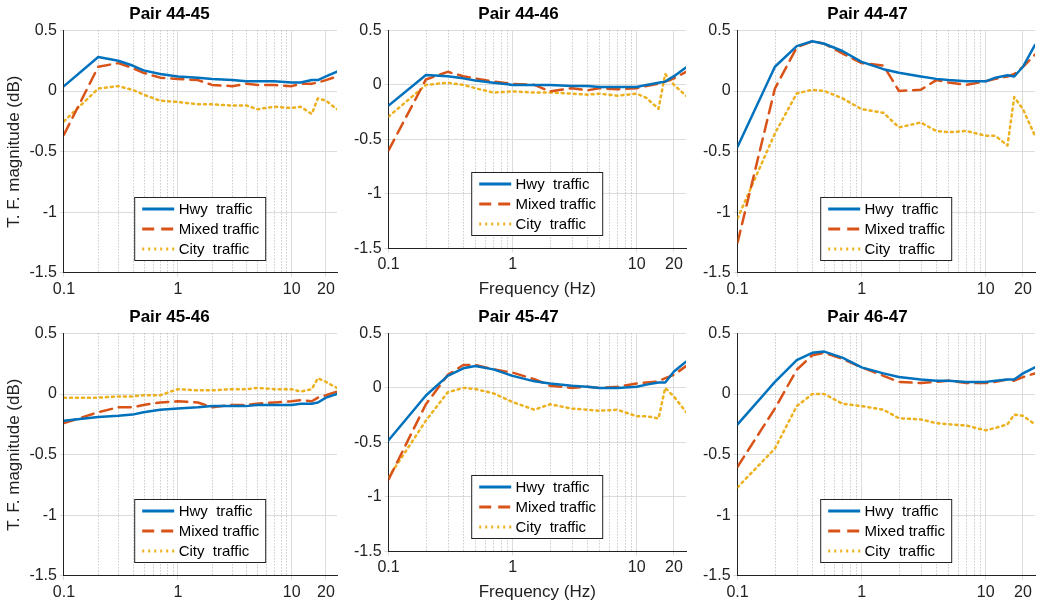  I want to click on chart-title: Pair 45-46, so click(169, 316).